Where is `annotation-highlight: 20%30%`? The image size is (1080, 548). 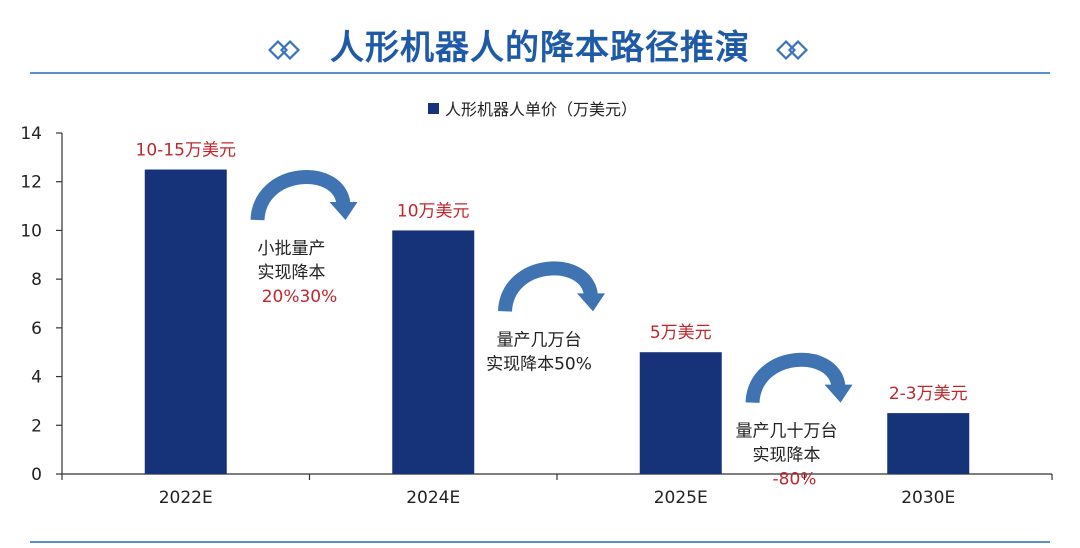
annotation-highlight: 20%30% is located at coordinates (300, 297).